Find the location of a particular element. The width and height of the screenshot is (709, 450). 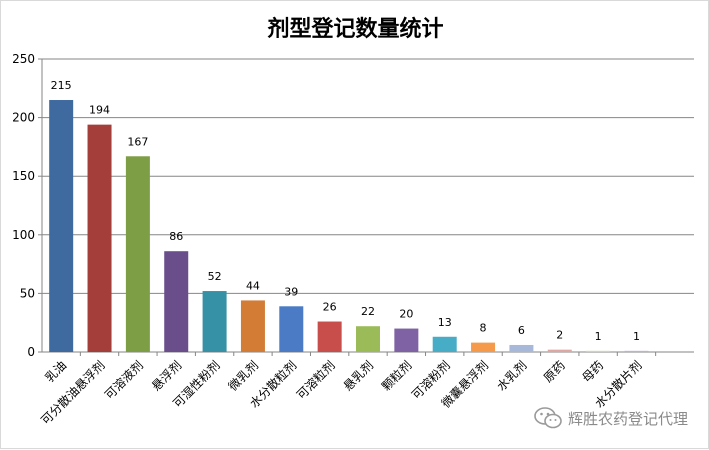

data-label: 86 is located at coordinates (176, 236).